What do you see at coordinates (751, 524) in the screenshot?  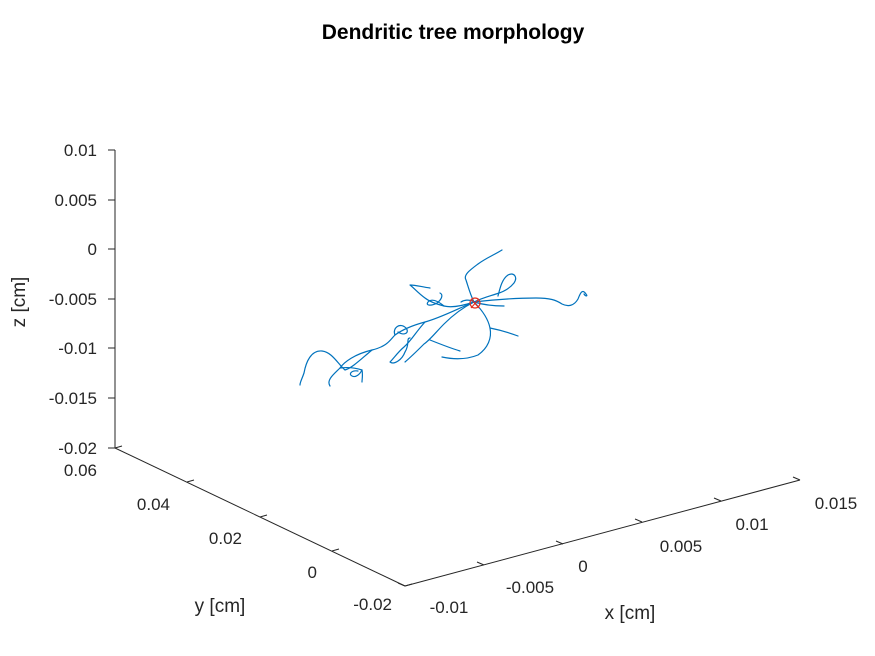 I see `x-tick-label: 0.01` at bounding box center [751, 524].